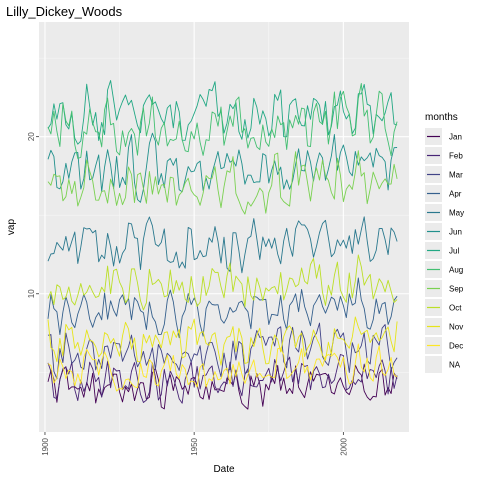  What do you see at coordinates (456, 346) in the screenshot?
I see `legend-label-dec: Dec` at bounding box center [456, 346].